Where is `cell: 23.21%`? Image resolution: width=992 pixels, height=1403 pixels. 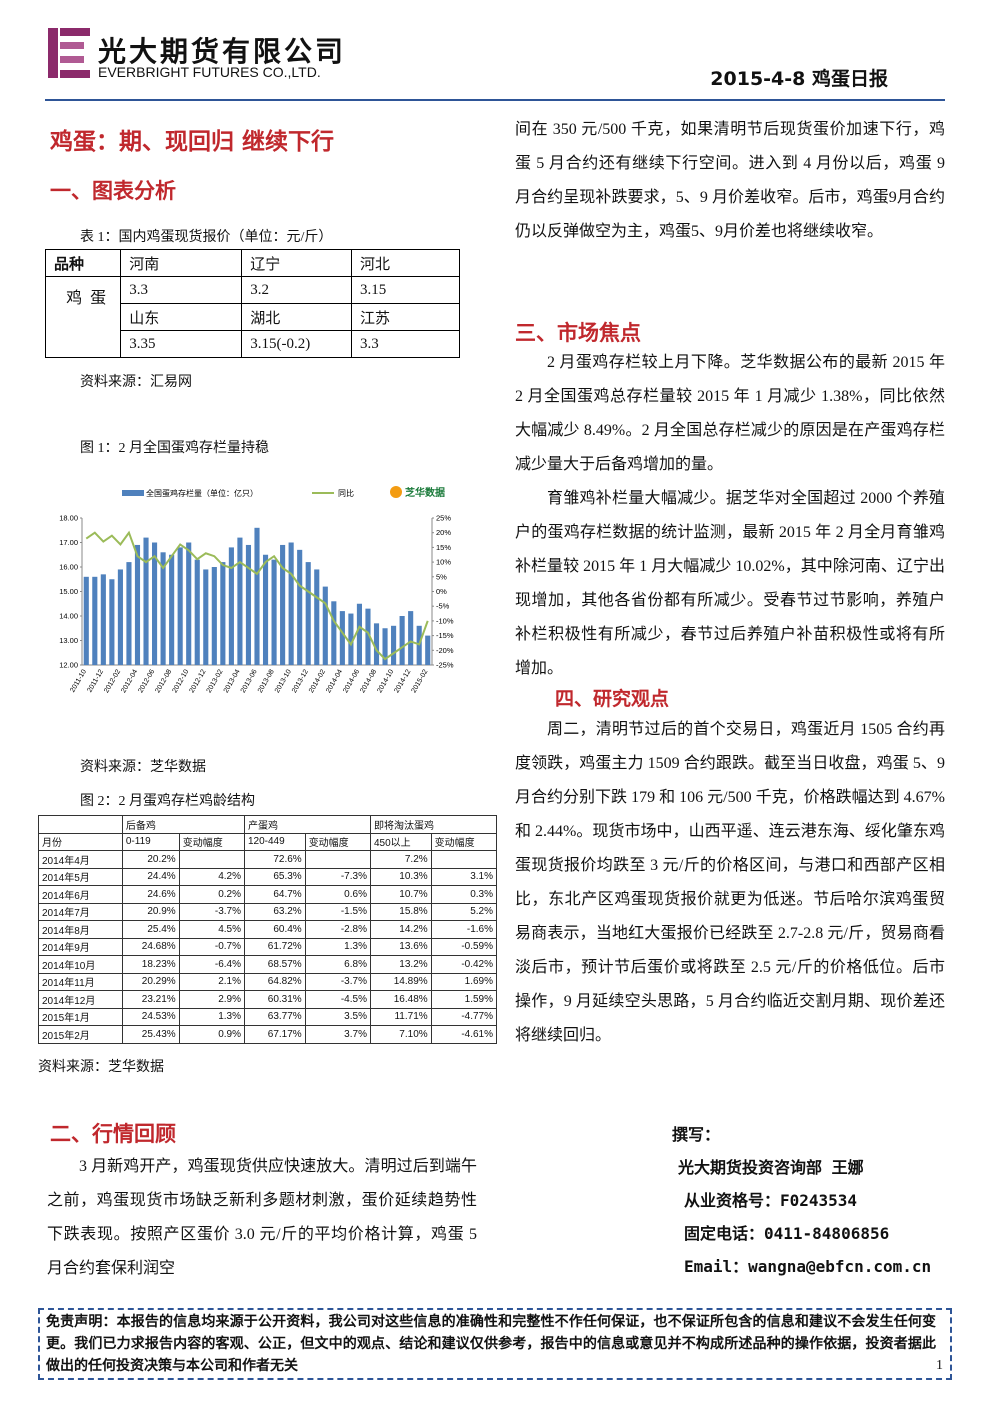
cell: 23.21% is located at coordinates (150, 999).